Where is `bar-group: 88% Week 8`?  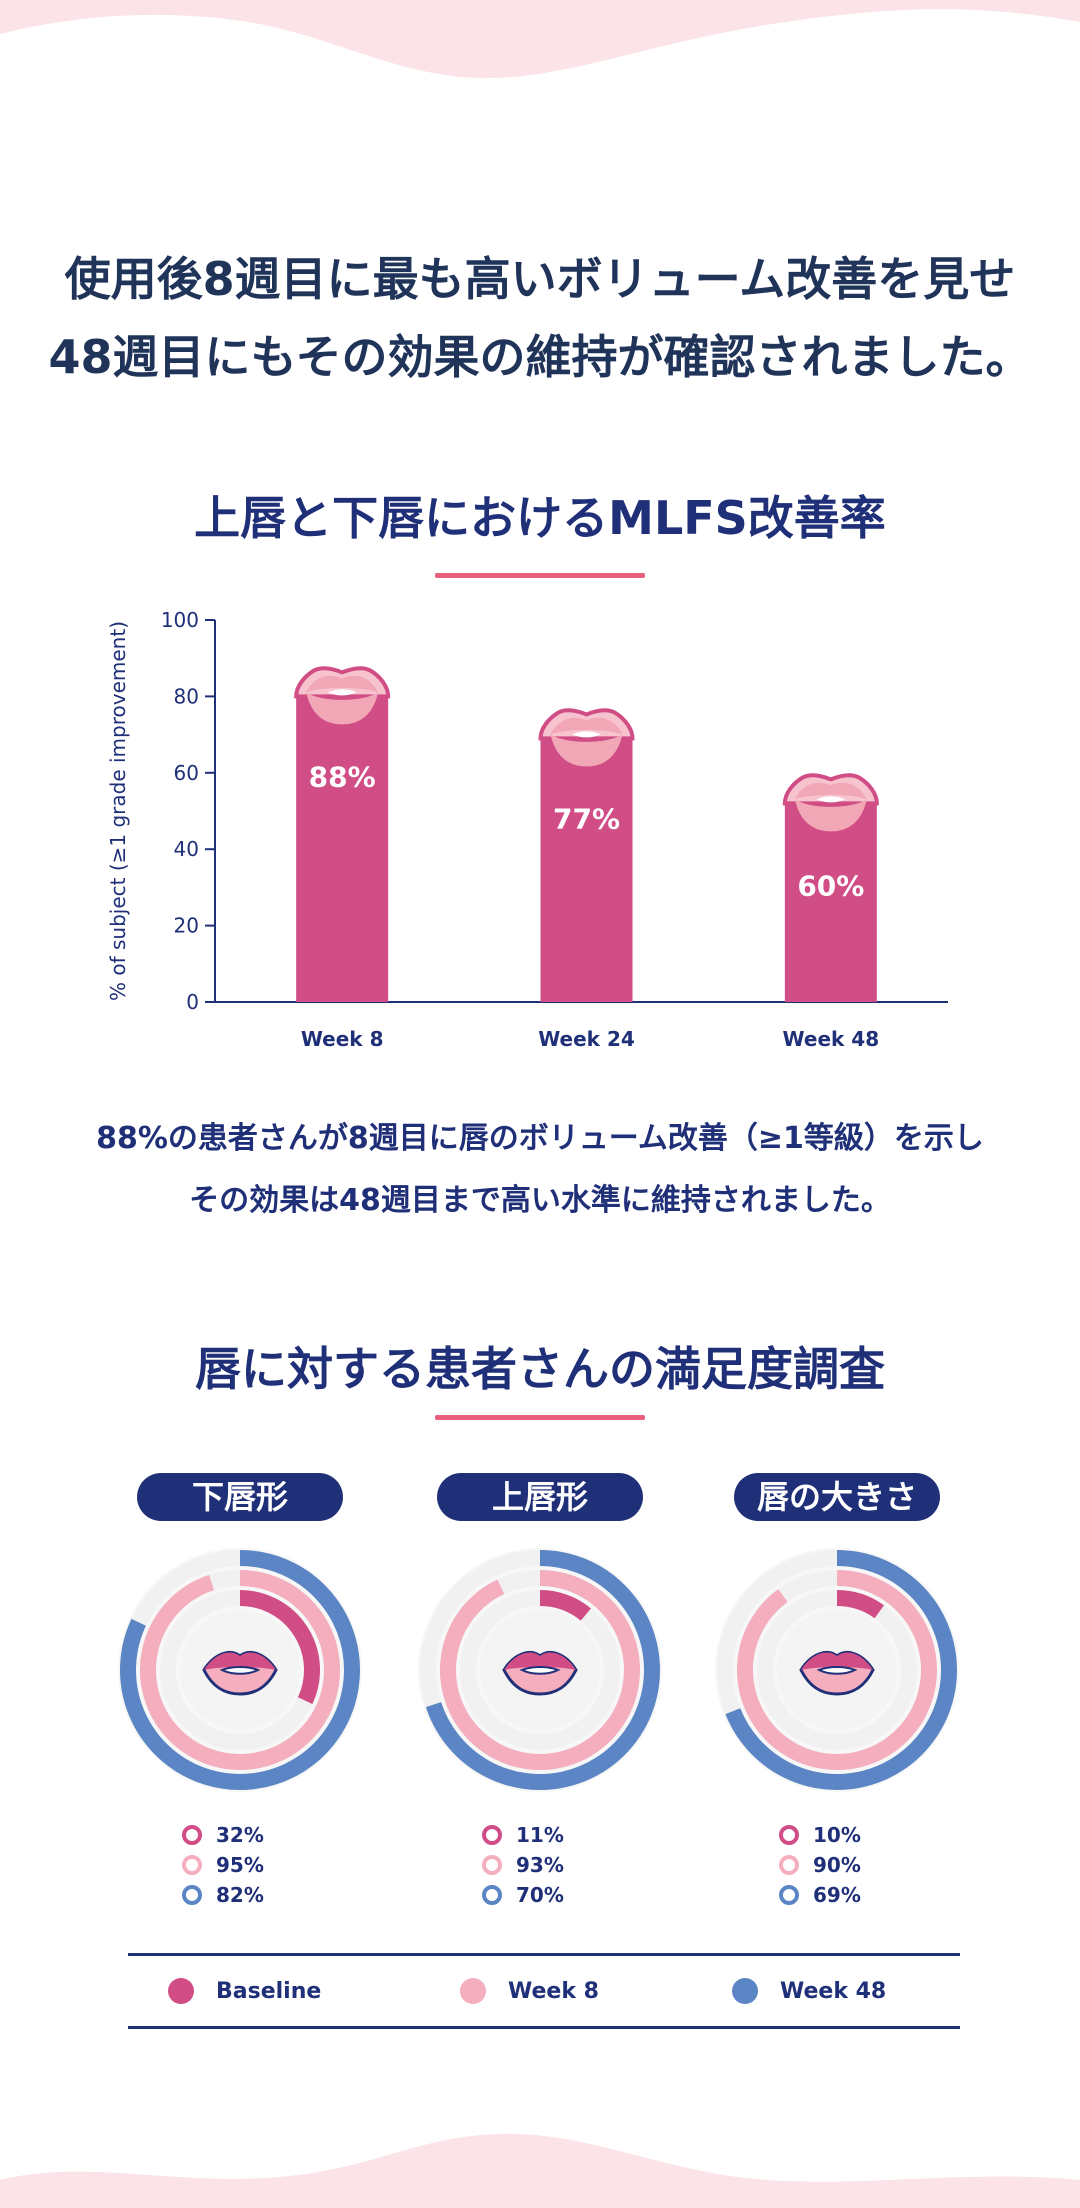 bar-group: 88% Week 8 is located at coordinates (342, 858).